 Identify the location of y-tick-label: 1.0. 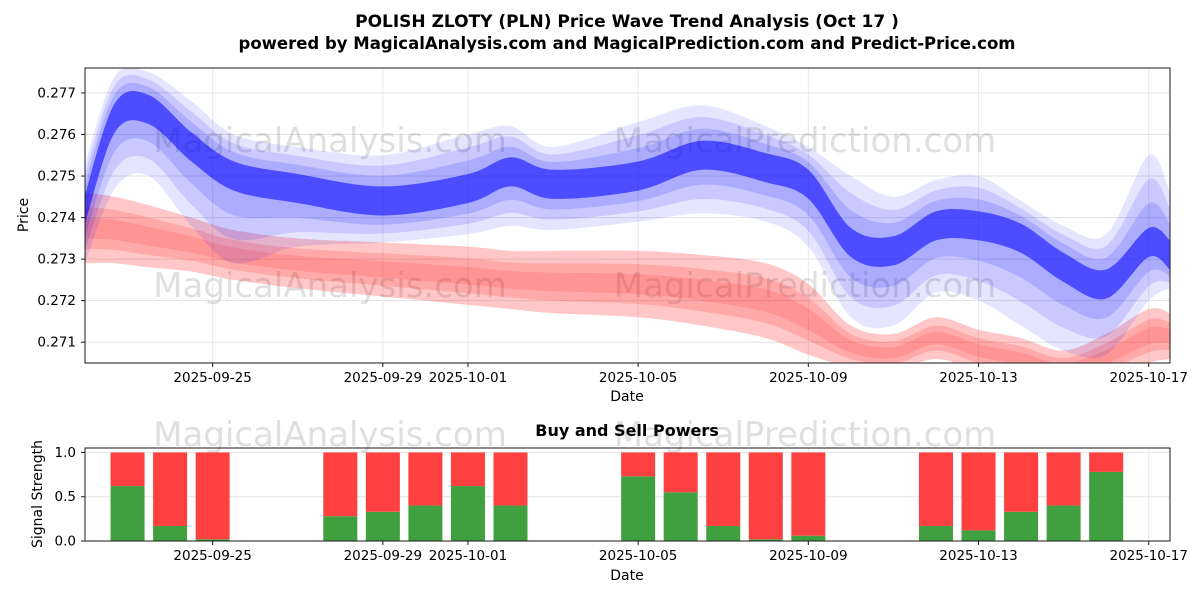
(65, 453).